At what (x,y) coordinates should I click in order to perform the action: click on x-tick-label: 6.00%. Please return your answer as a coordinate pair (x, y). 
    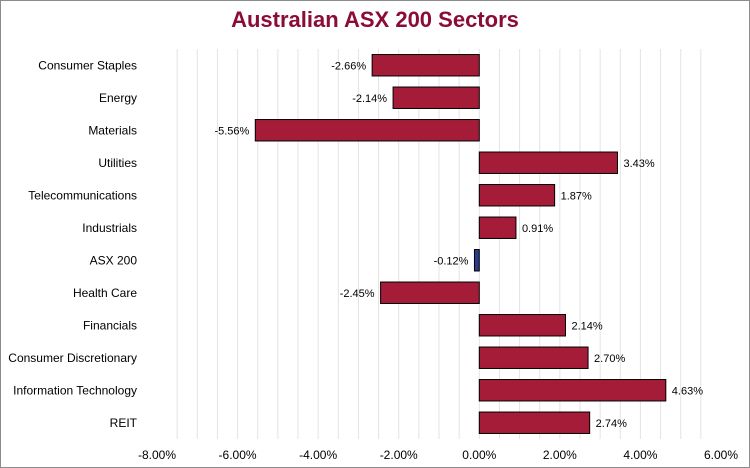
    Looking at the image, I should click on (721, 455).